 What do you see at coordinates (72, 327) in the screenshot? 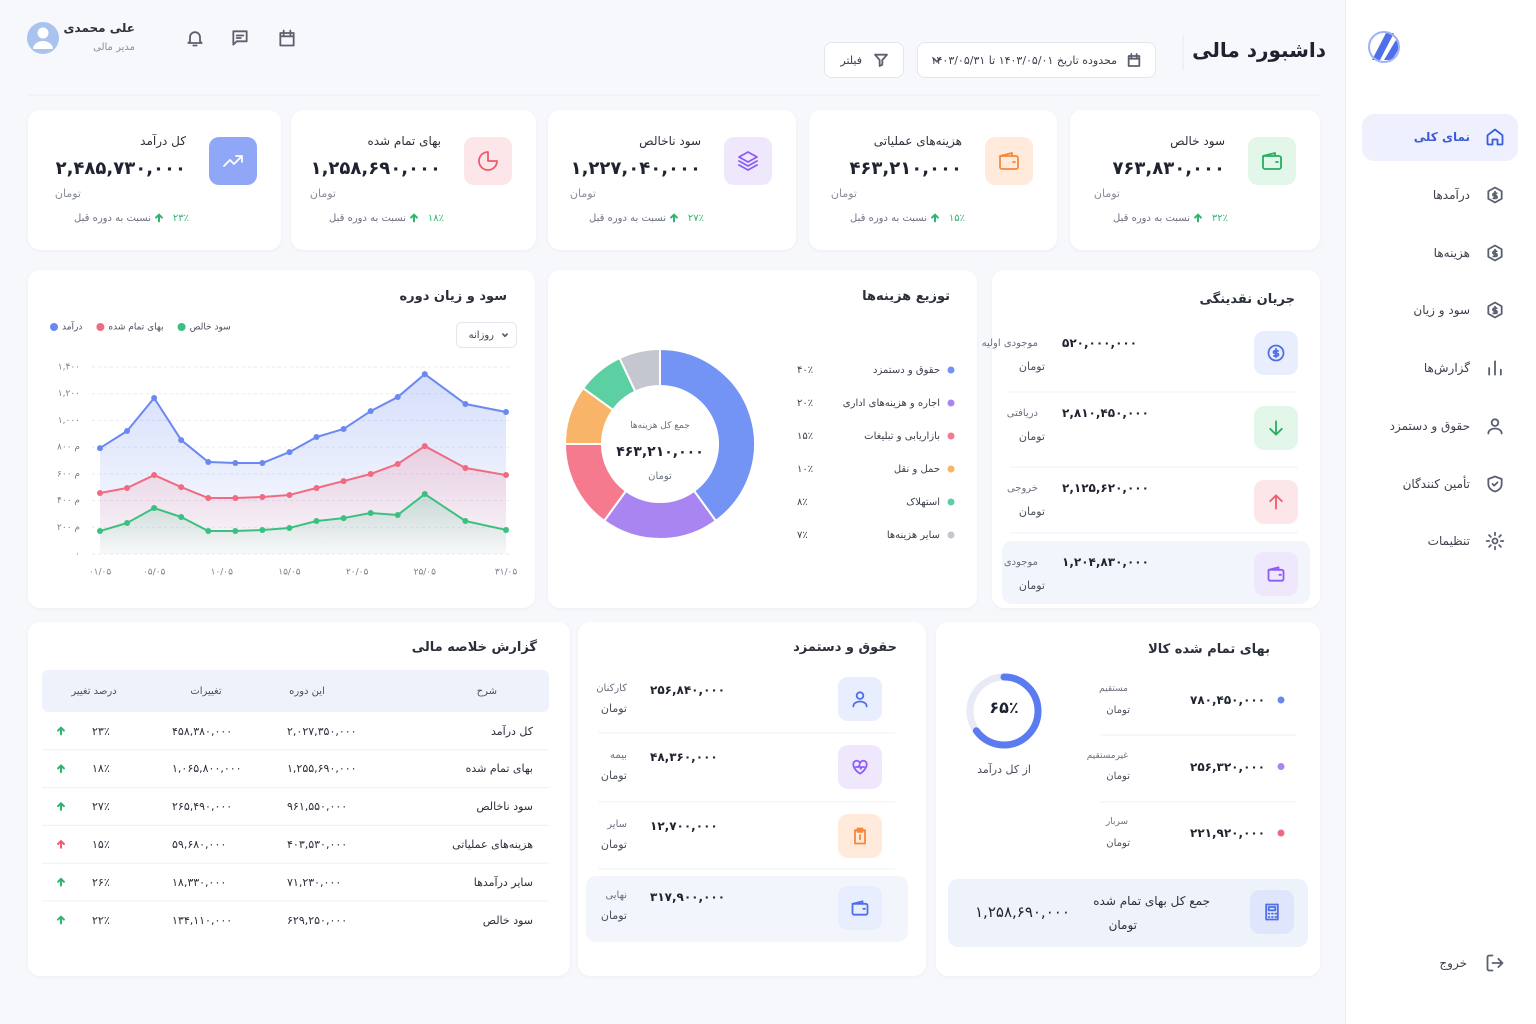
I see `legend-label: درآمد` at bounding box center [72, 327].